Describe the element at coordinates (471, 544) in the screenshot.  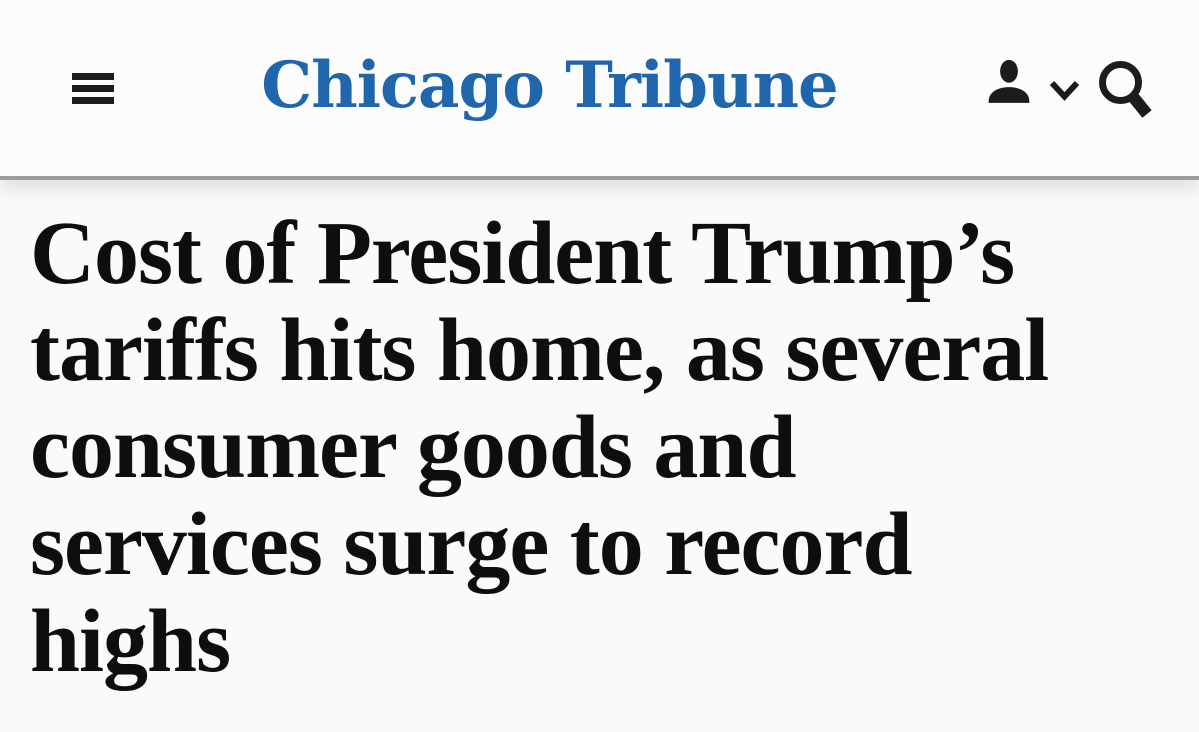
I see `headline-line: services surge to record` at that location.